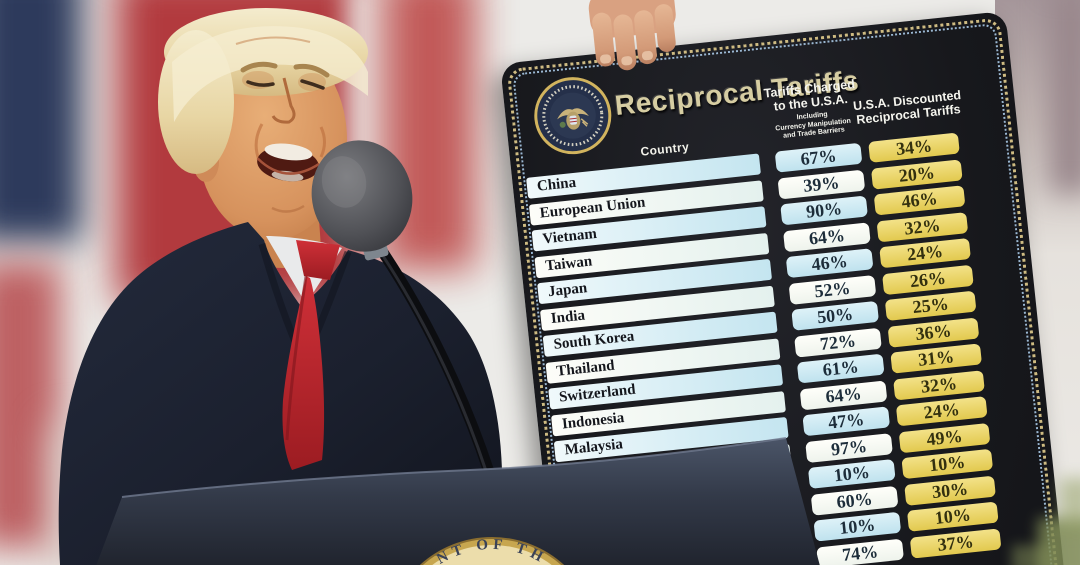 Image resolution: width=1080 pixels, height=565 pixels. What do you see at coordinates (288, 208) in the screenshot?
I see `chin-crease` at bounding box center [288, 208].